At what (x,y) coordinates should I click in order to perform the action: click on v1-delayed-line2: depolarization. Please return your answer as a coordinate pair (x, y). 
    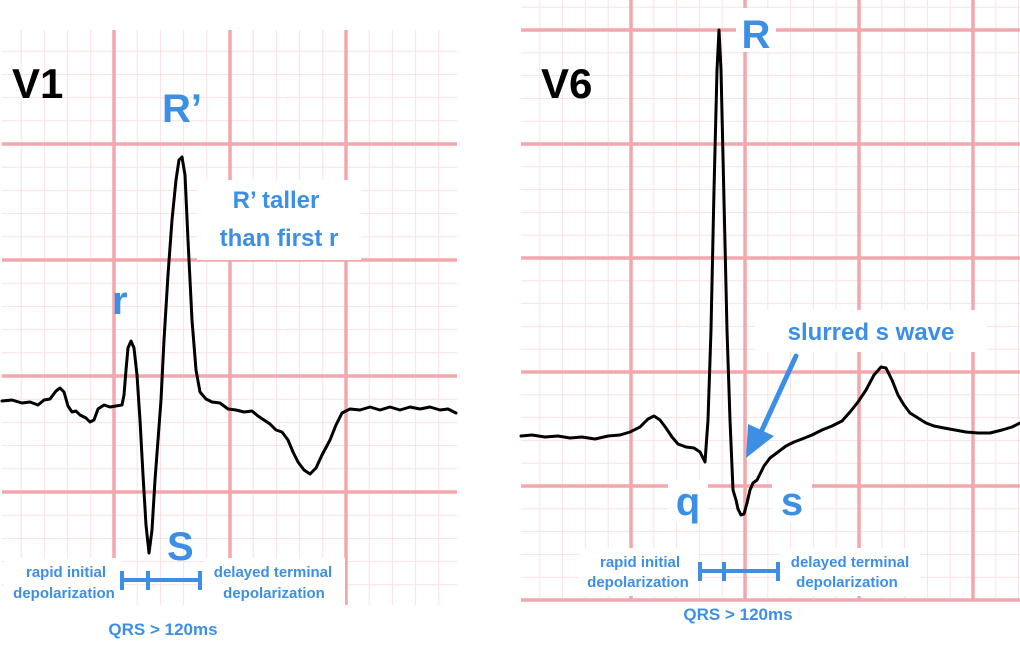
    Looking at the image, I should click on (274, 593).